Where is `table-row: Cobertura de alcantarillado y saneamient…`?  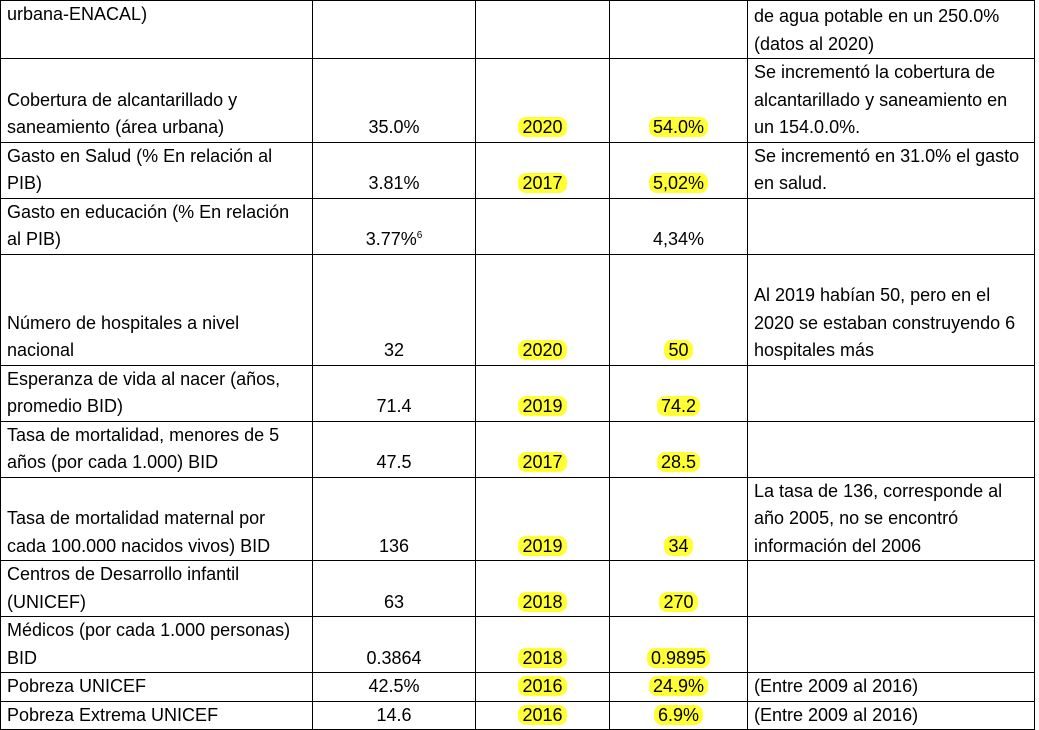
table-row: Cobertura de alcantarillado y saneamient… is located at coordinates (517, 100).